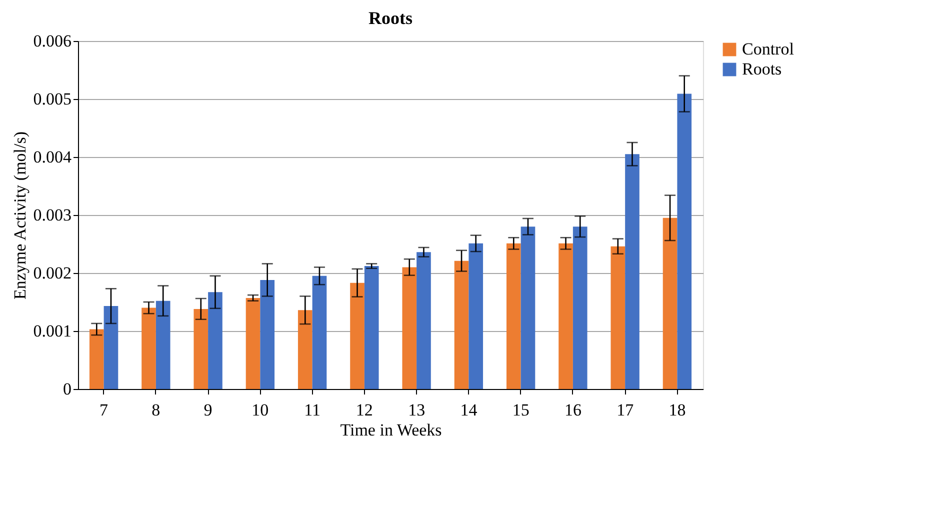  Describe the element at coordinates (573, 410) in the screenshot. I see `x-tick-label: 16` at that location.